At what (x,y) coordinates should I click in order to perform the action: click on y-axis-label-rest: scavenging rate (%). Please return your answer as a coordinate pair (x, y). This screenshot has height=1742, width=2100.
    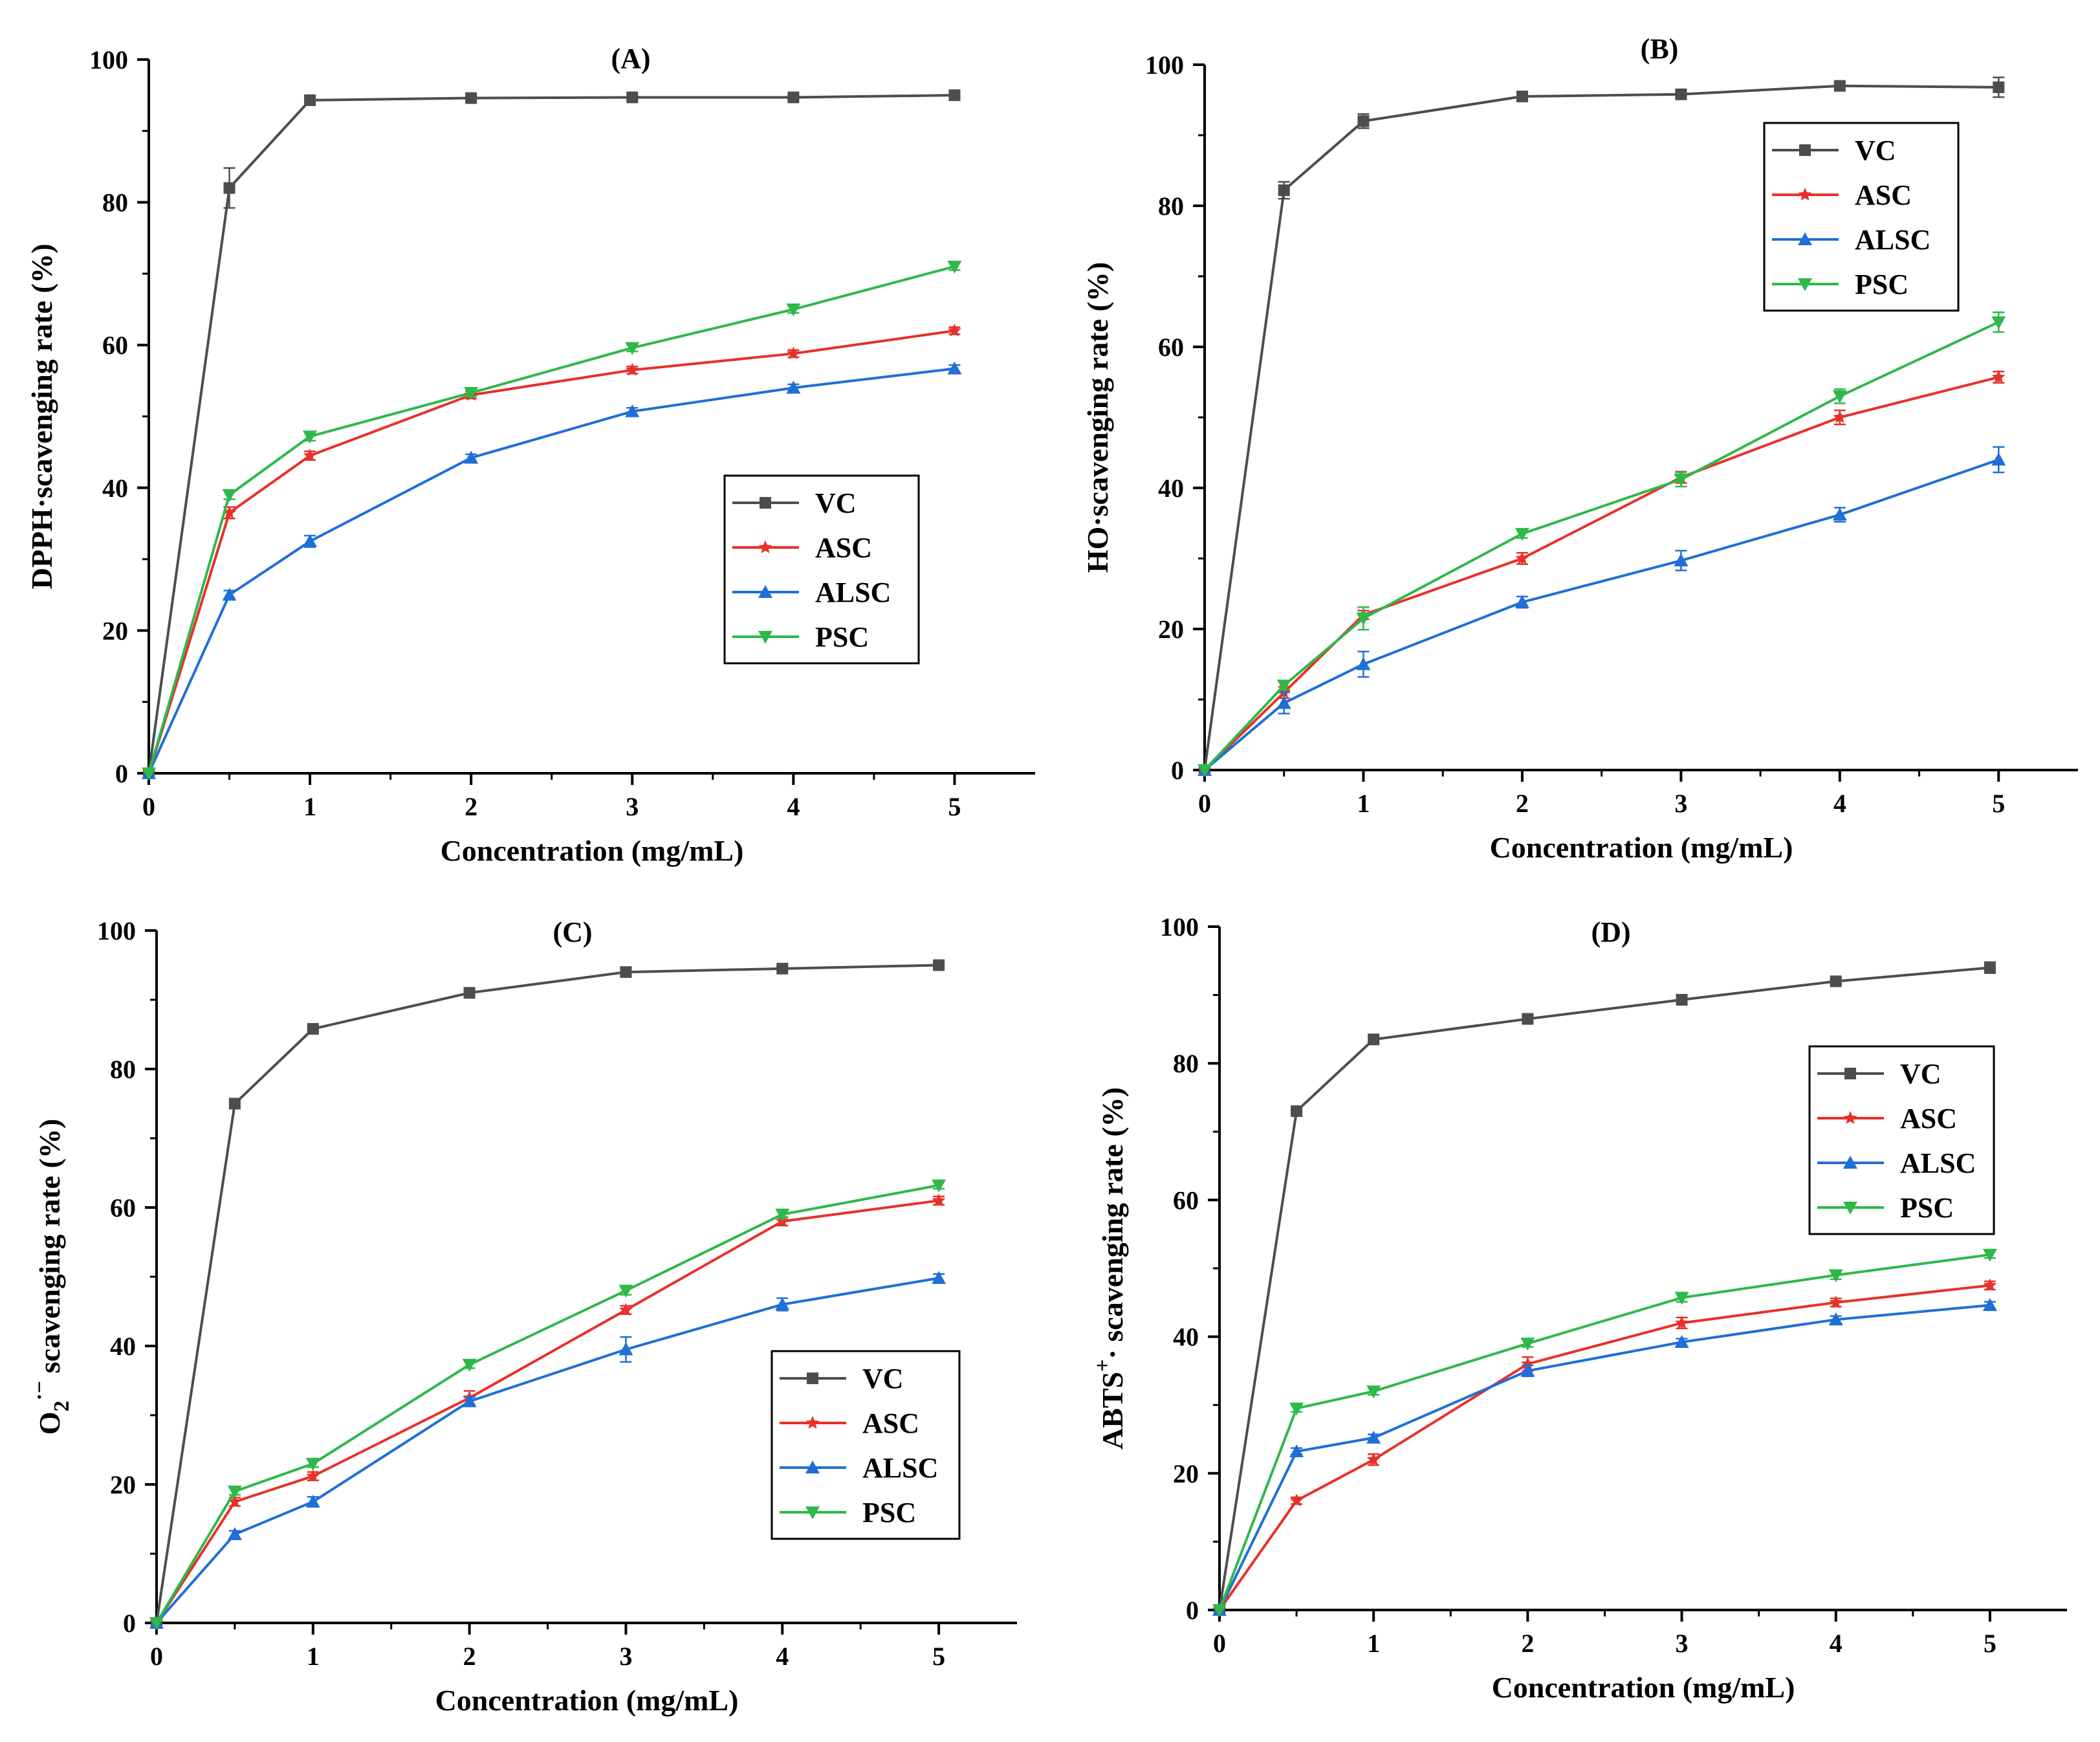
    Looking at the image, I should click on (49, 1250).